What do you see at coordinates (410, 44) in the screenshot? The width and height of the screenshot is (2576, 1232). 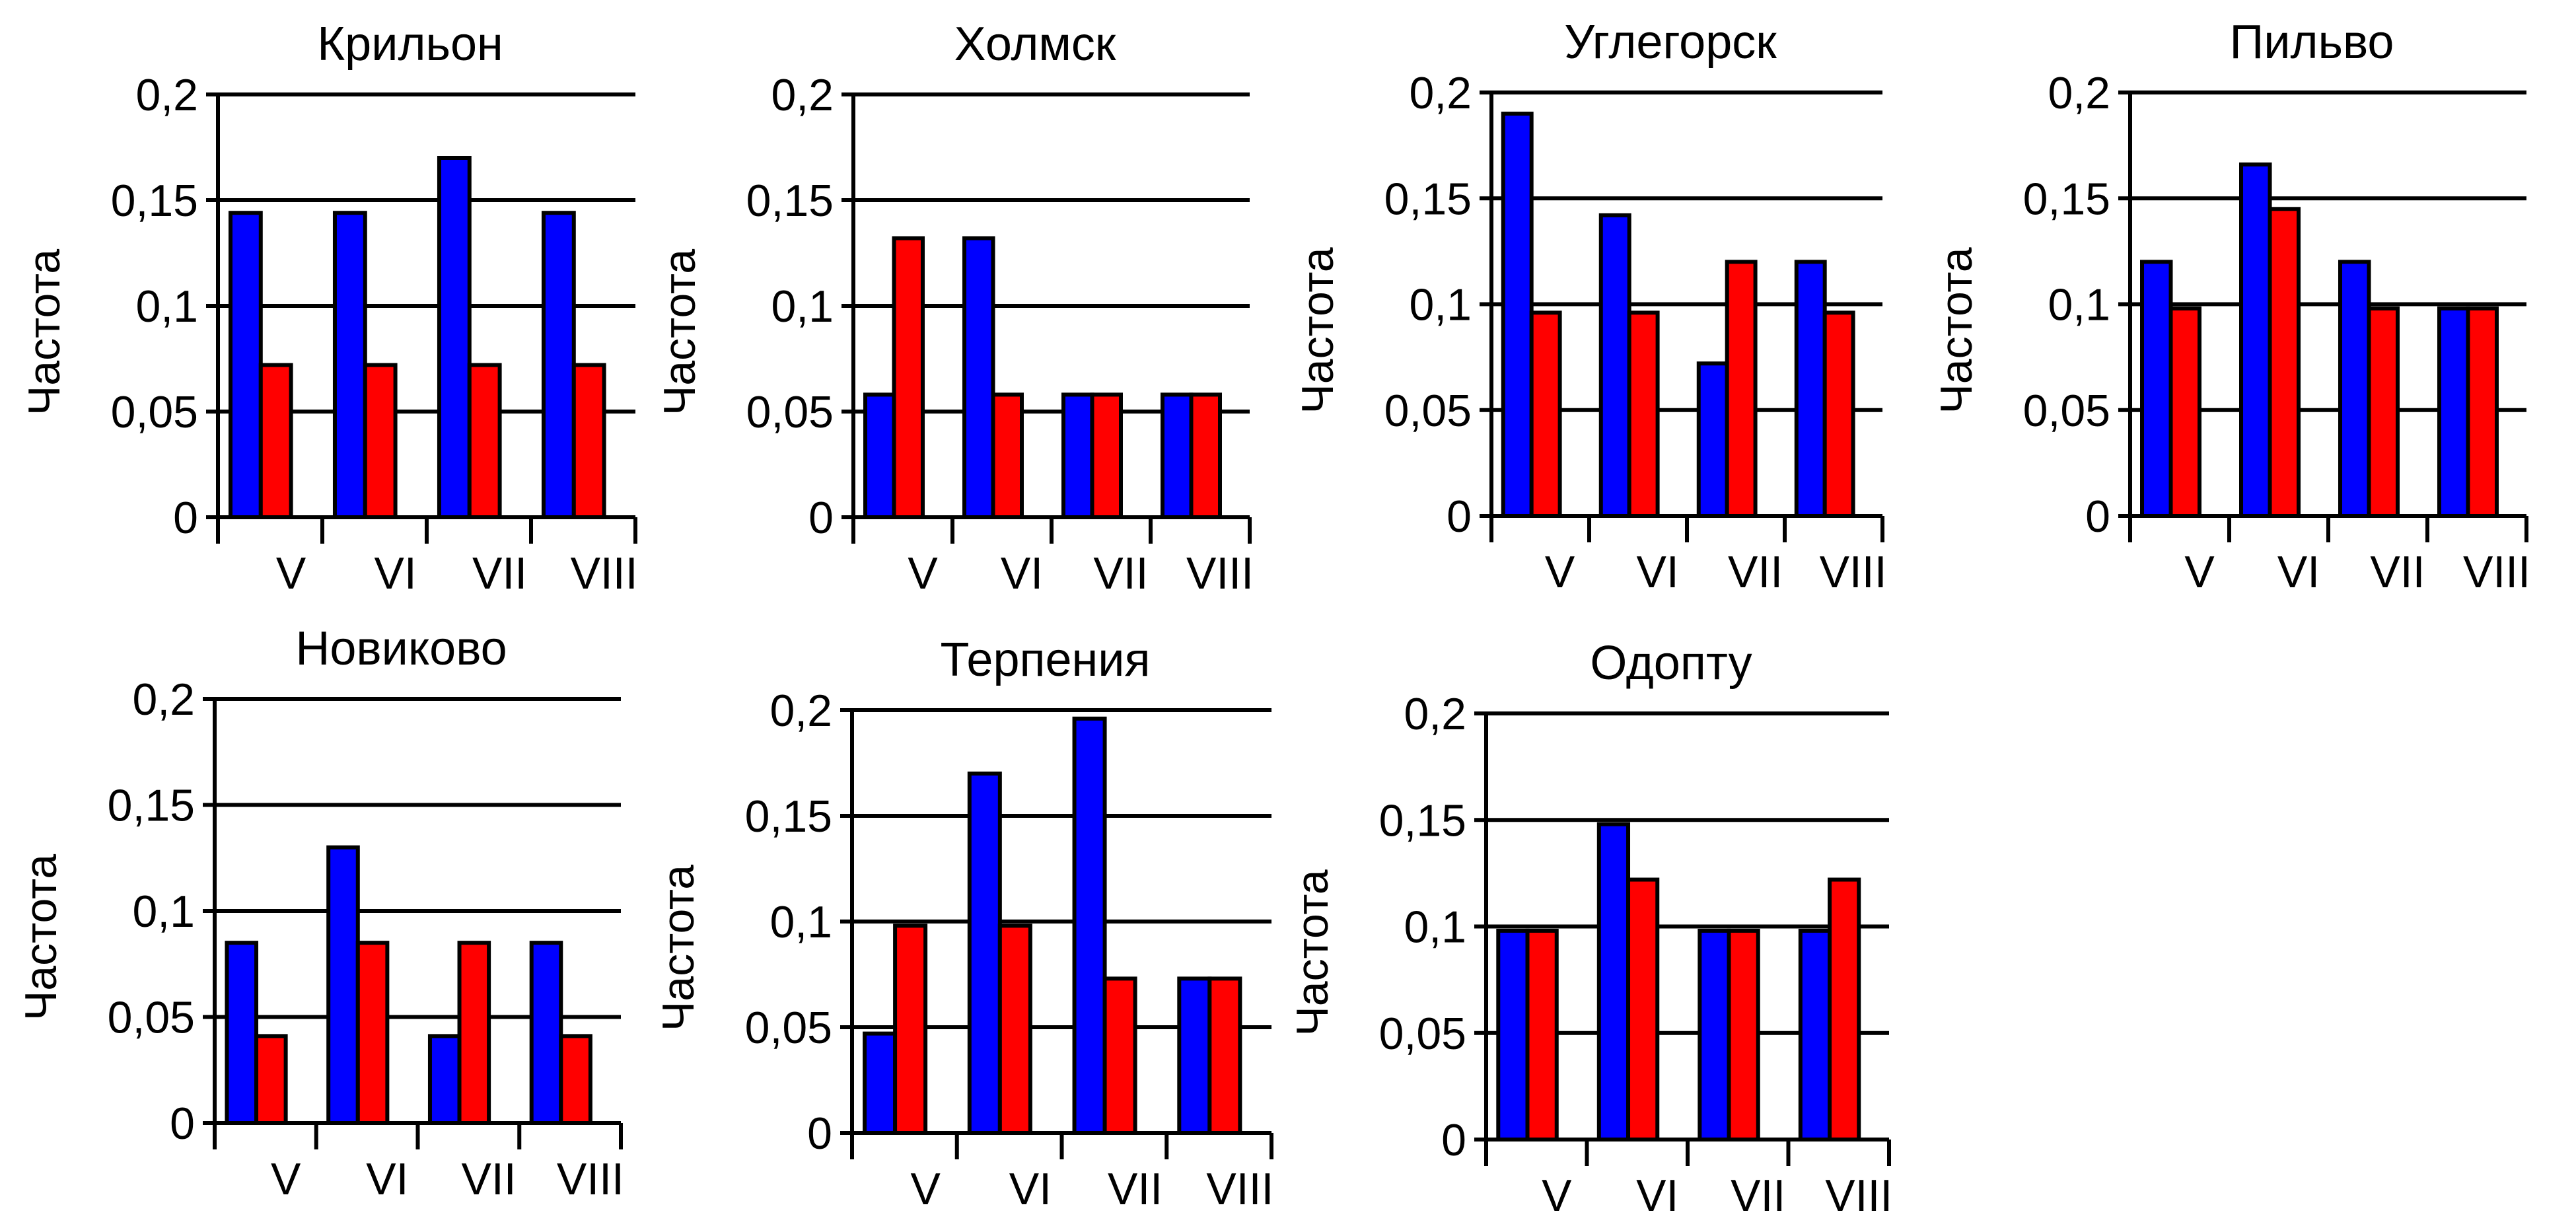 I see `chart-title: Крильон` at bounding box center [410, 44].